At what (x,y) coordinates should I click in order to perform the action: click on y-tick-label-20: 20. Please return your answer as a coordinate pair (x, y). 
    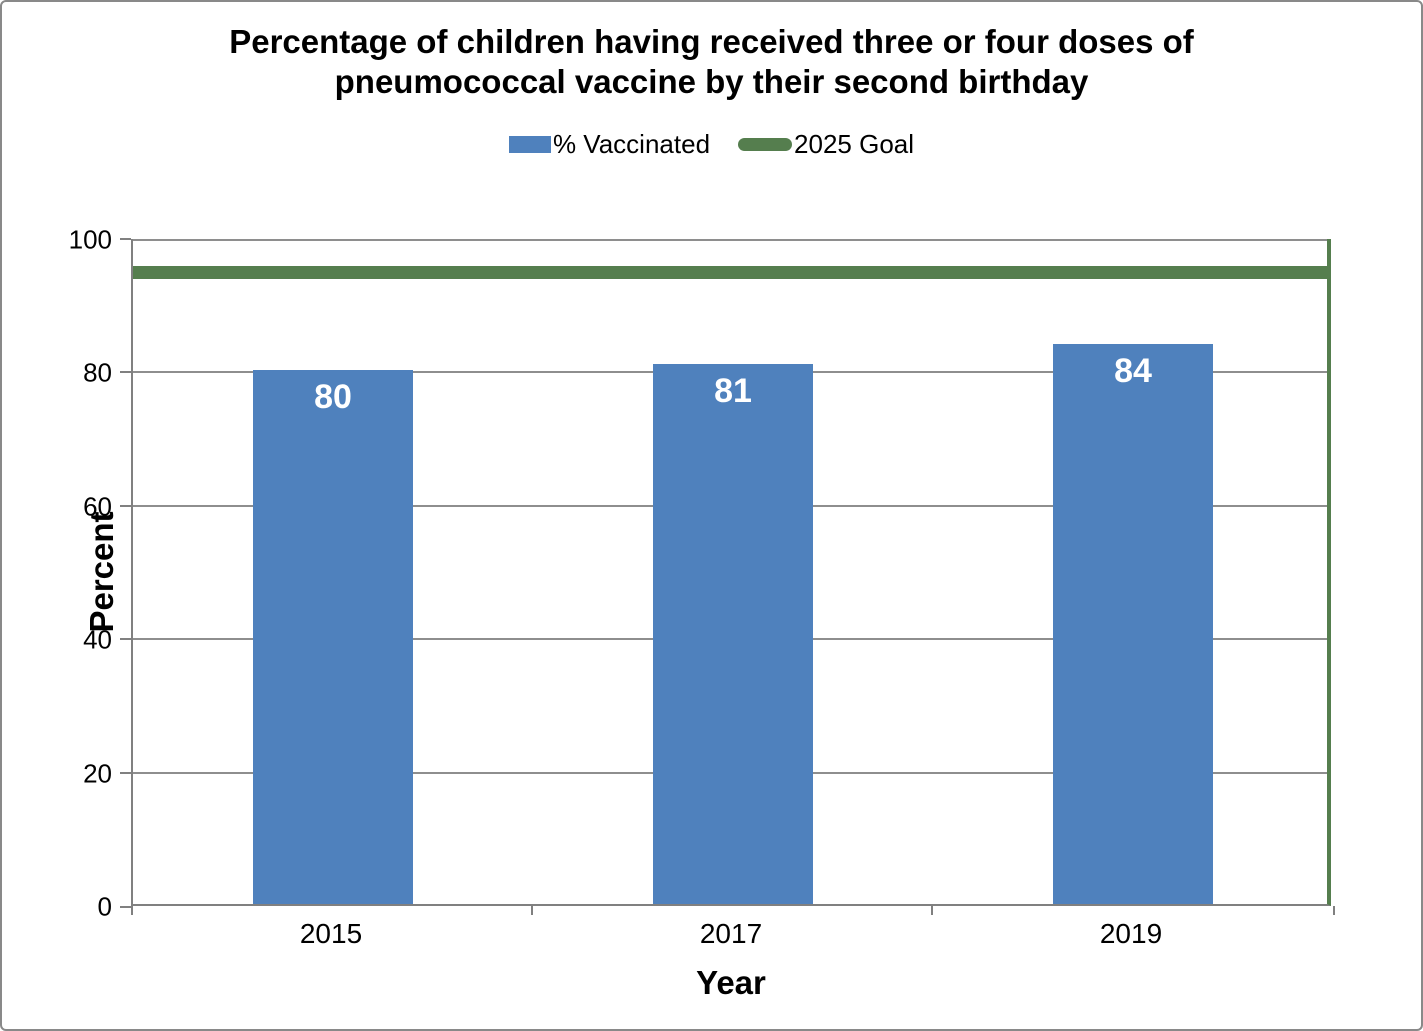
    Looking at the image, I should click on (97, 773).